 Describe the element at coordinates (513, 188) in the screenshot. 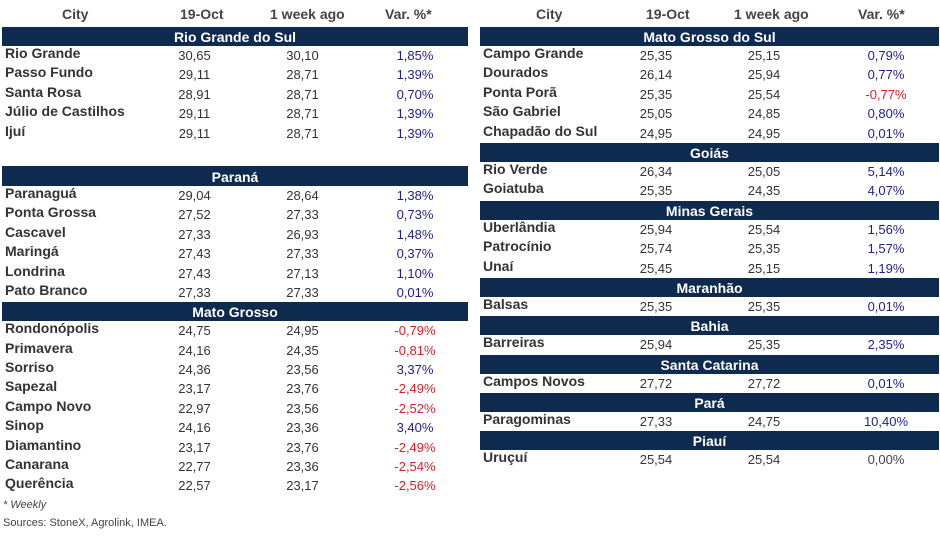

I see `city-name: Goiatuba` at that location.